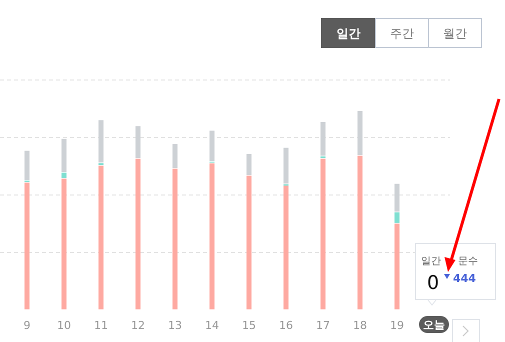 The height and width of the screenshot is (342, 505). I want to click on x-tick-label: 16, so click(286, 325).